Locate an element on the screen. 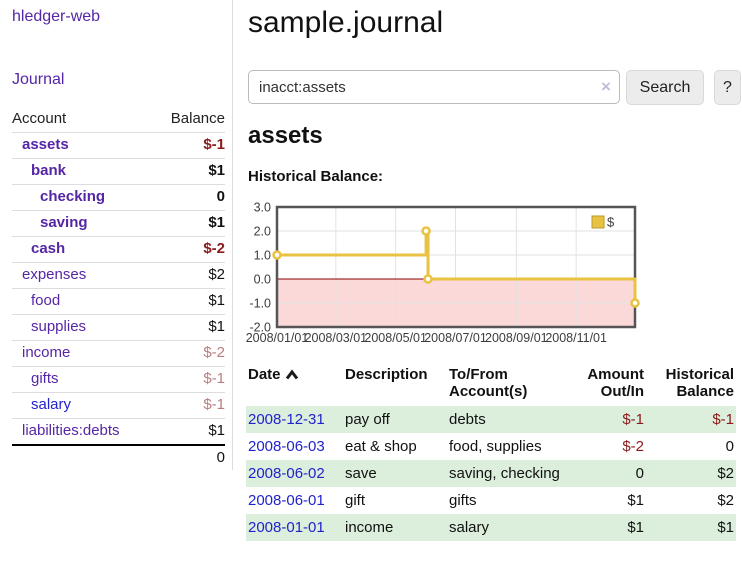 The image size is (742, 582). account-heading: assets is located at coordinates (285, 135).